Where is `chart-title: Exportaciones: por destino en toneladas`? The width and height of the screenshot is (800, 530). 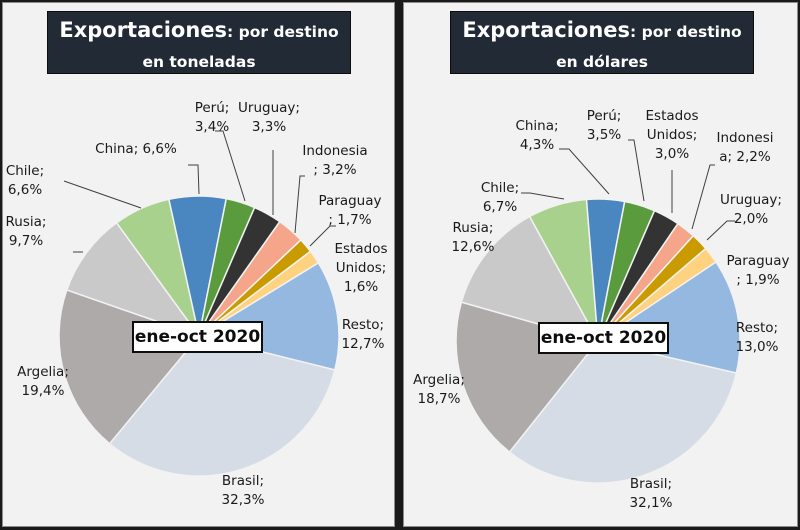 chart-title: Exportaciones: por destino en toneladas is located at coordinates (199, 42).